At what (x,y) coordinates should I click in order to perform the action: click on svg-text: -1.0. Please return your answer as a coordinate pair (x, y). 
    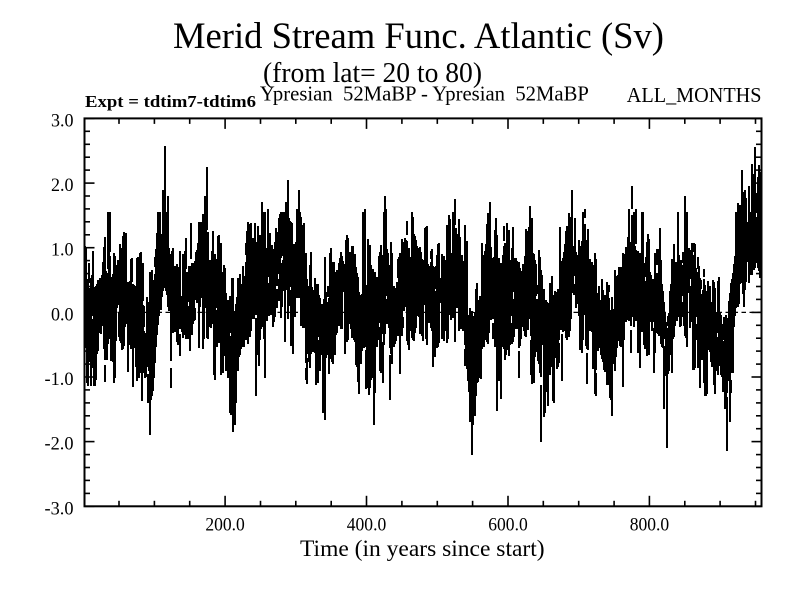
    Looking at the image, I should click on (59, 380).